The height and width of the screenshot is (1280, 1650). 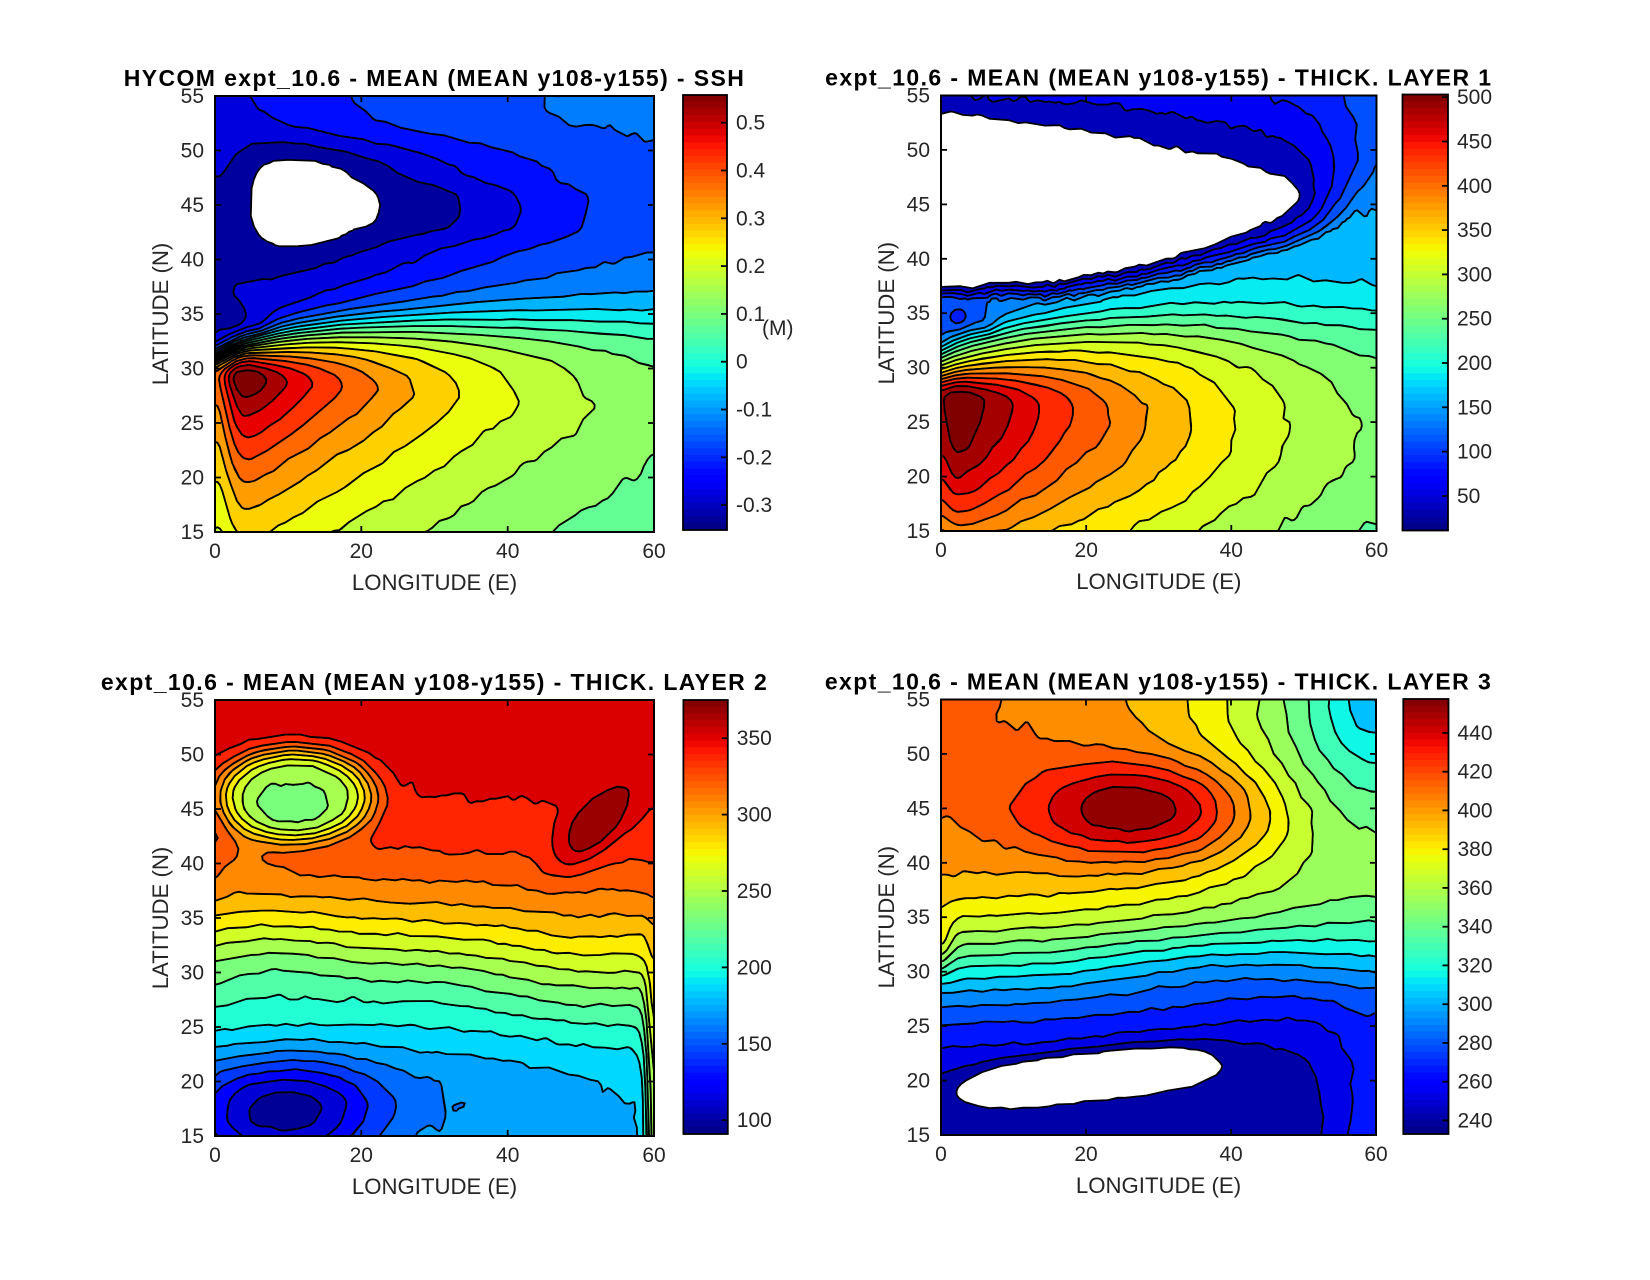 What do you see at coordinates (1475, 1043) in the screenshot?
I see `svg-text: 280` at bounding box center [1475, 1043].